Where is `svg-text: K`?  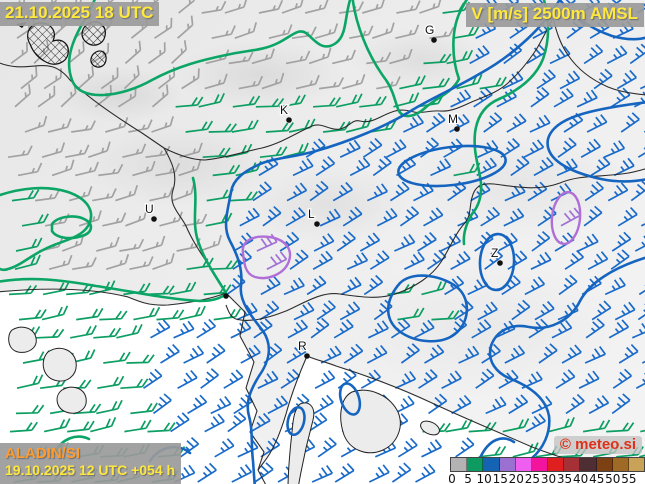 svg-text: K is located at coordinates (284, 110).